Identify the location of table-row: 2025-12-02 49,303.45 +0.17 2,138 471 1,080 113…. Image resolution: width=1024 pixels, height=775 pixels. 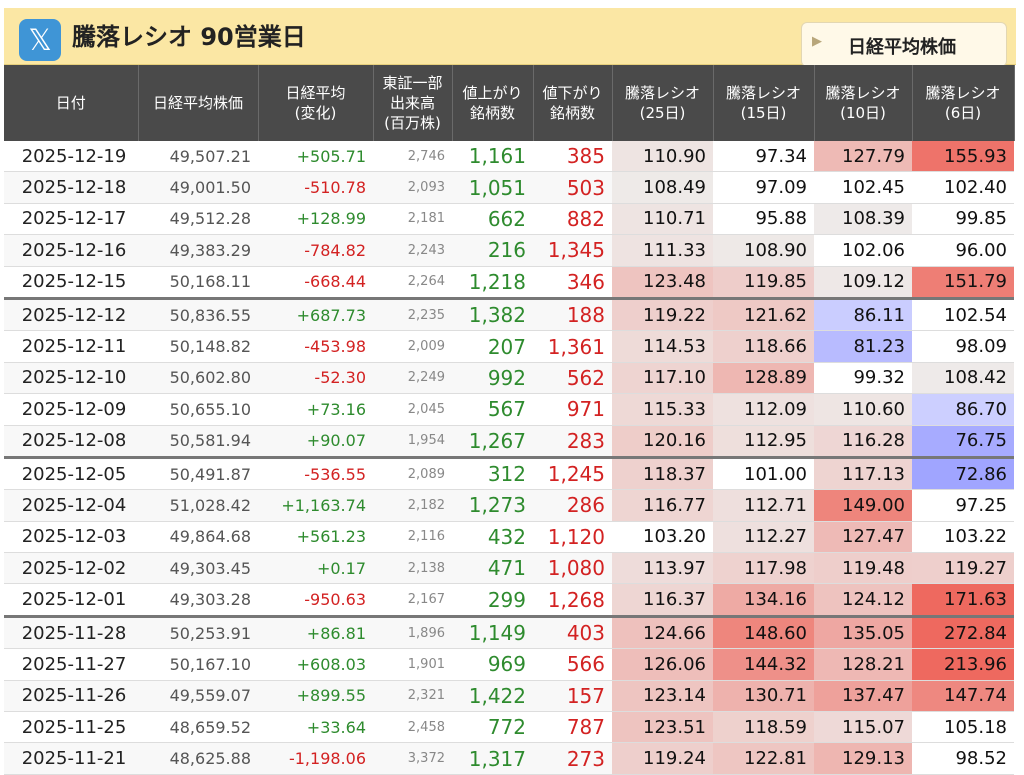
(509, 568).